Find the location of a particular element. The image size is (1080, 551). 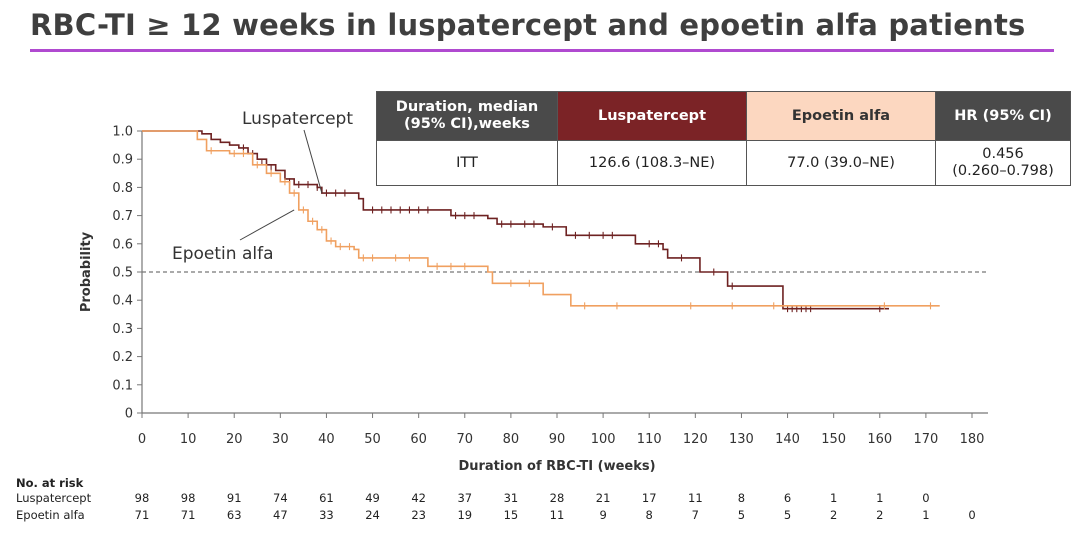

header-hazard-ratio: HR (95% CI) is located at coordinates (1003, 116).